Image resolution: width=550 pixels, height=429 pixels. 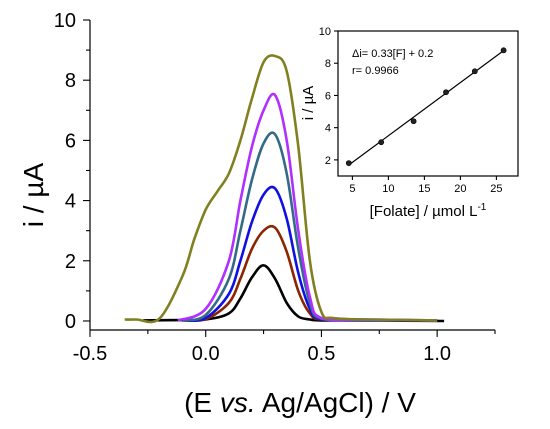 I want to click on inset-x-axis-label: [Folate] / µmol L-1, so click(x=428, y=211).